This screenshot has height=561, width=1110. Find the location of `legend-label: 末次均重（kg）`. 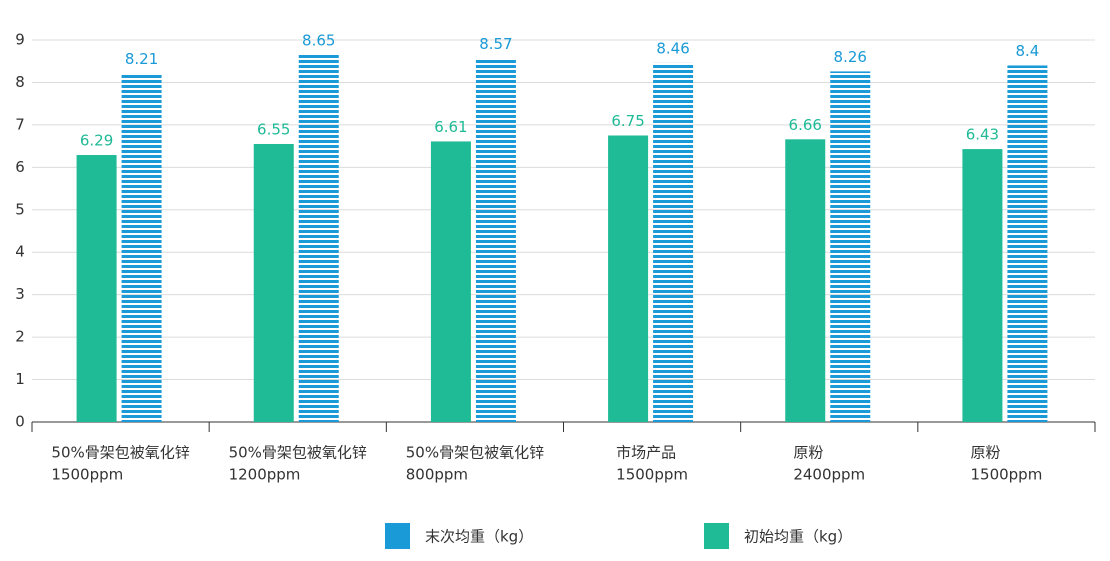

legend-label: 末次均重（kg） is located at coordinates (479, 537).